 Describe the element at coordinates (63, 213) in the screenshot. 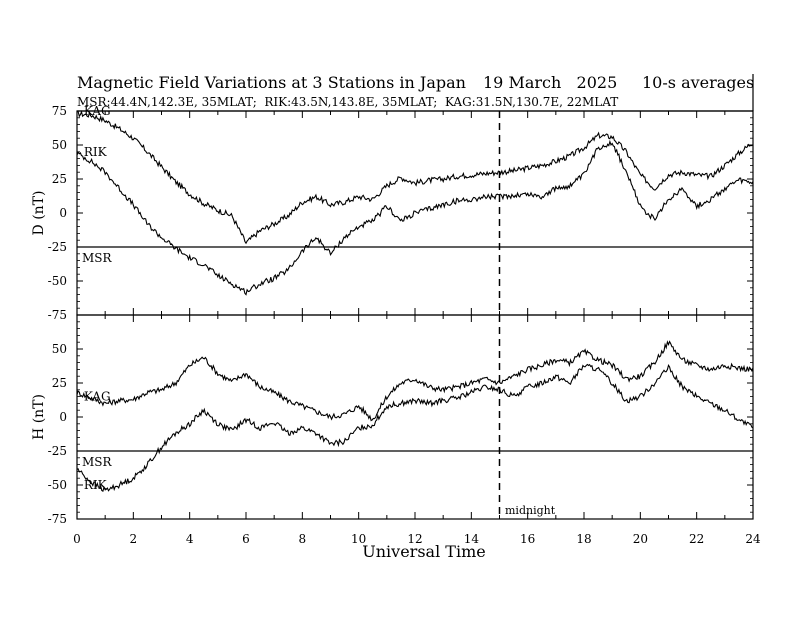

I see `y-tick-label-d: 0` at that location.